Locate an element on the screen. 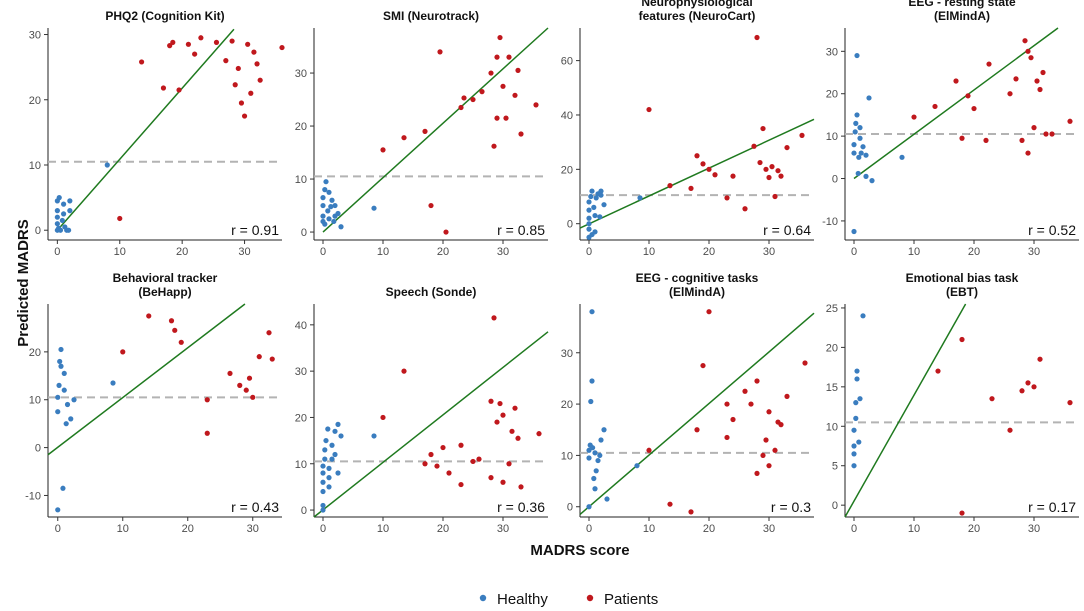  panel-7-r-label: r = 0.3 is located at coordinates (791, 507).